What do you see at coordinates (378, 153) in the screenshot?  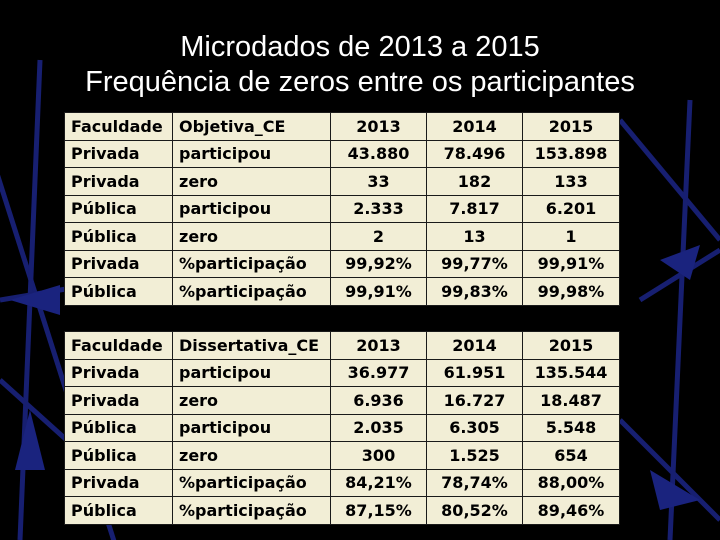 I see `table-cell: 43.880` at bounding box center [378, 153].